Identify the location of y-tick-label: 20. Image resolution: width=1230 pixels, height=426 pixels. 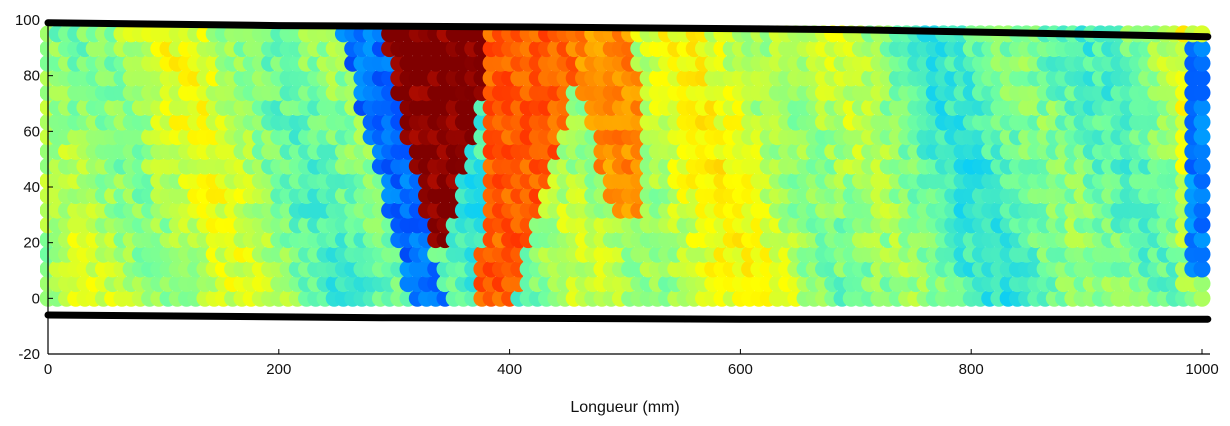
(31, 243).